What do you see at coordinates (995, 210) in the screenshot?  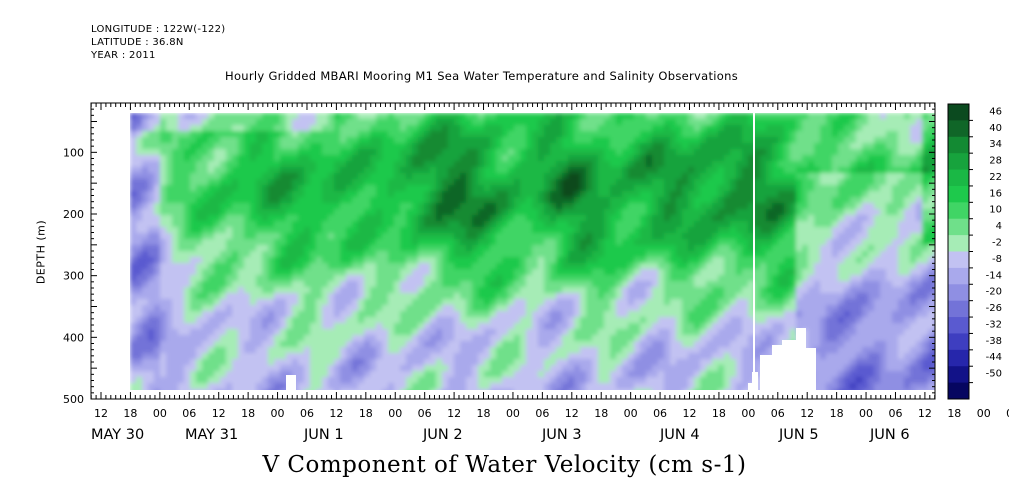 I see `colorbar-label: 10` at bounding box center [995, 210].